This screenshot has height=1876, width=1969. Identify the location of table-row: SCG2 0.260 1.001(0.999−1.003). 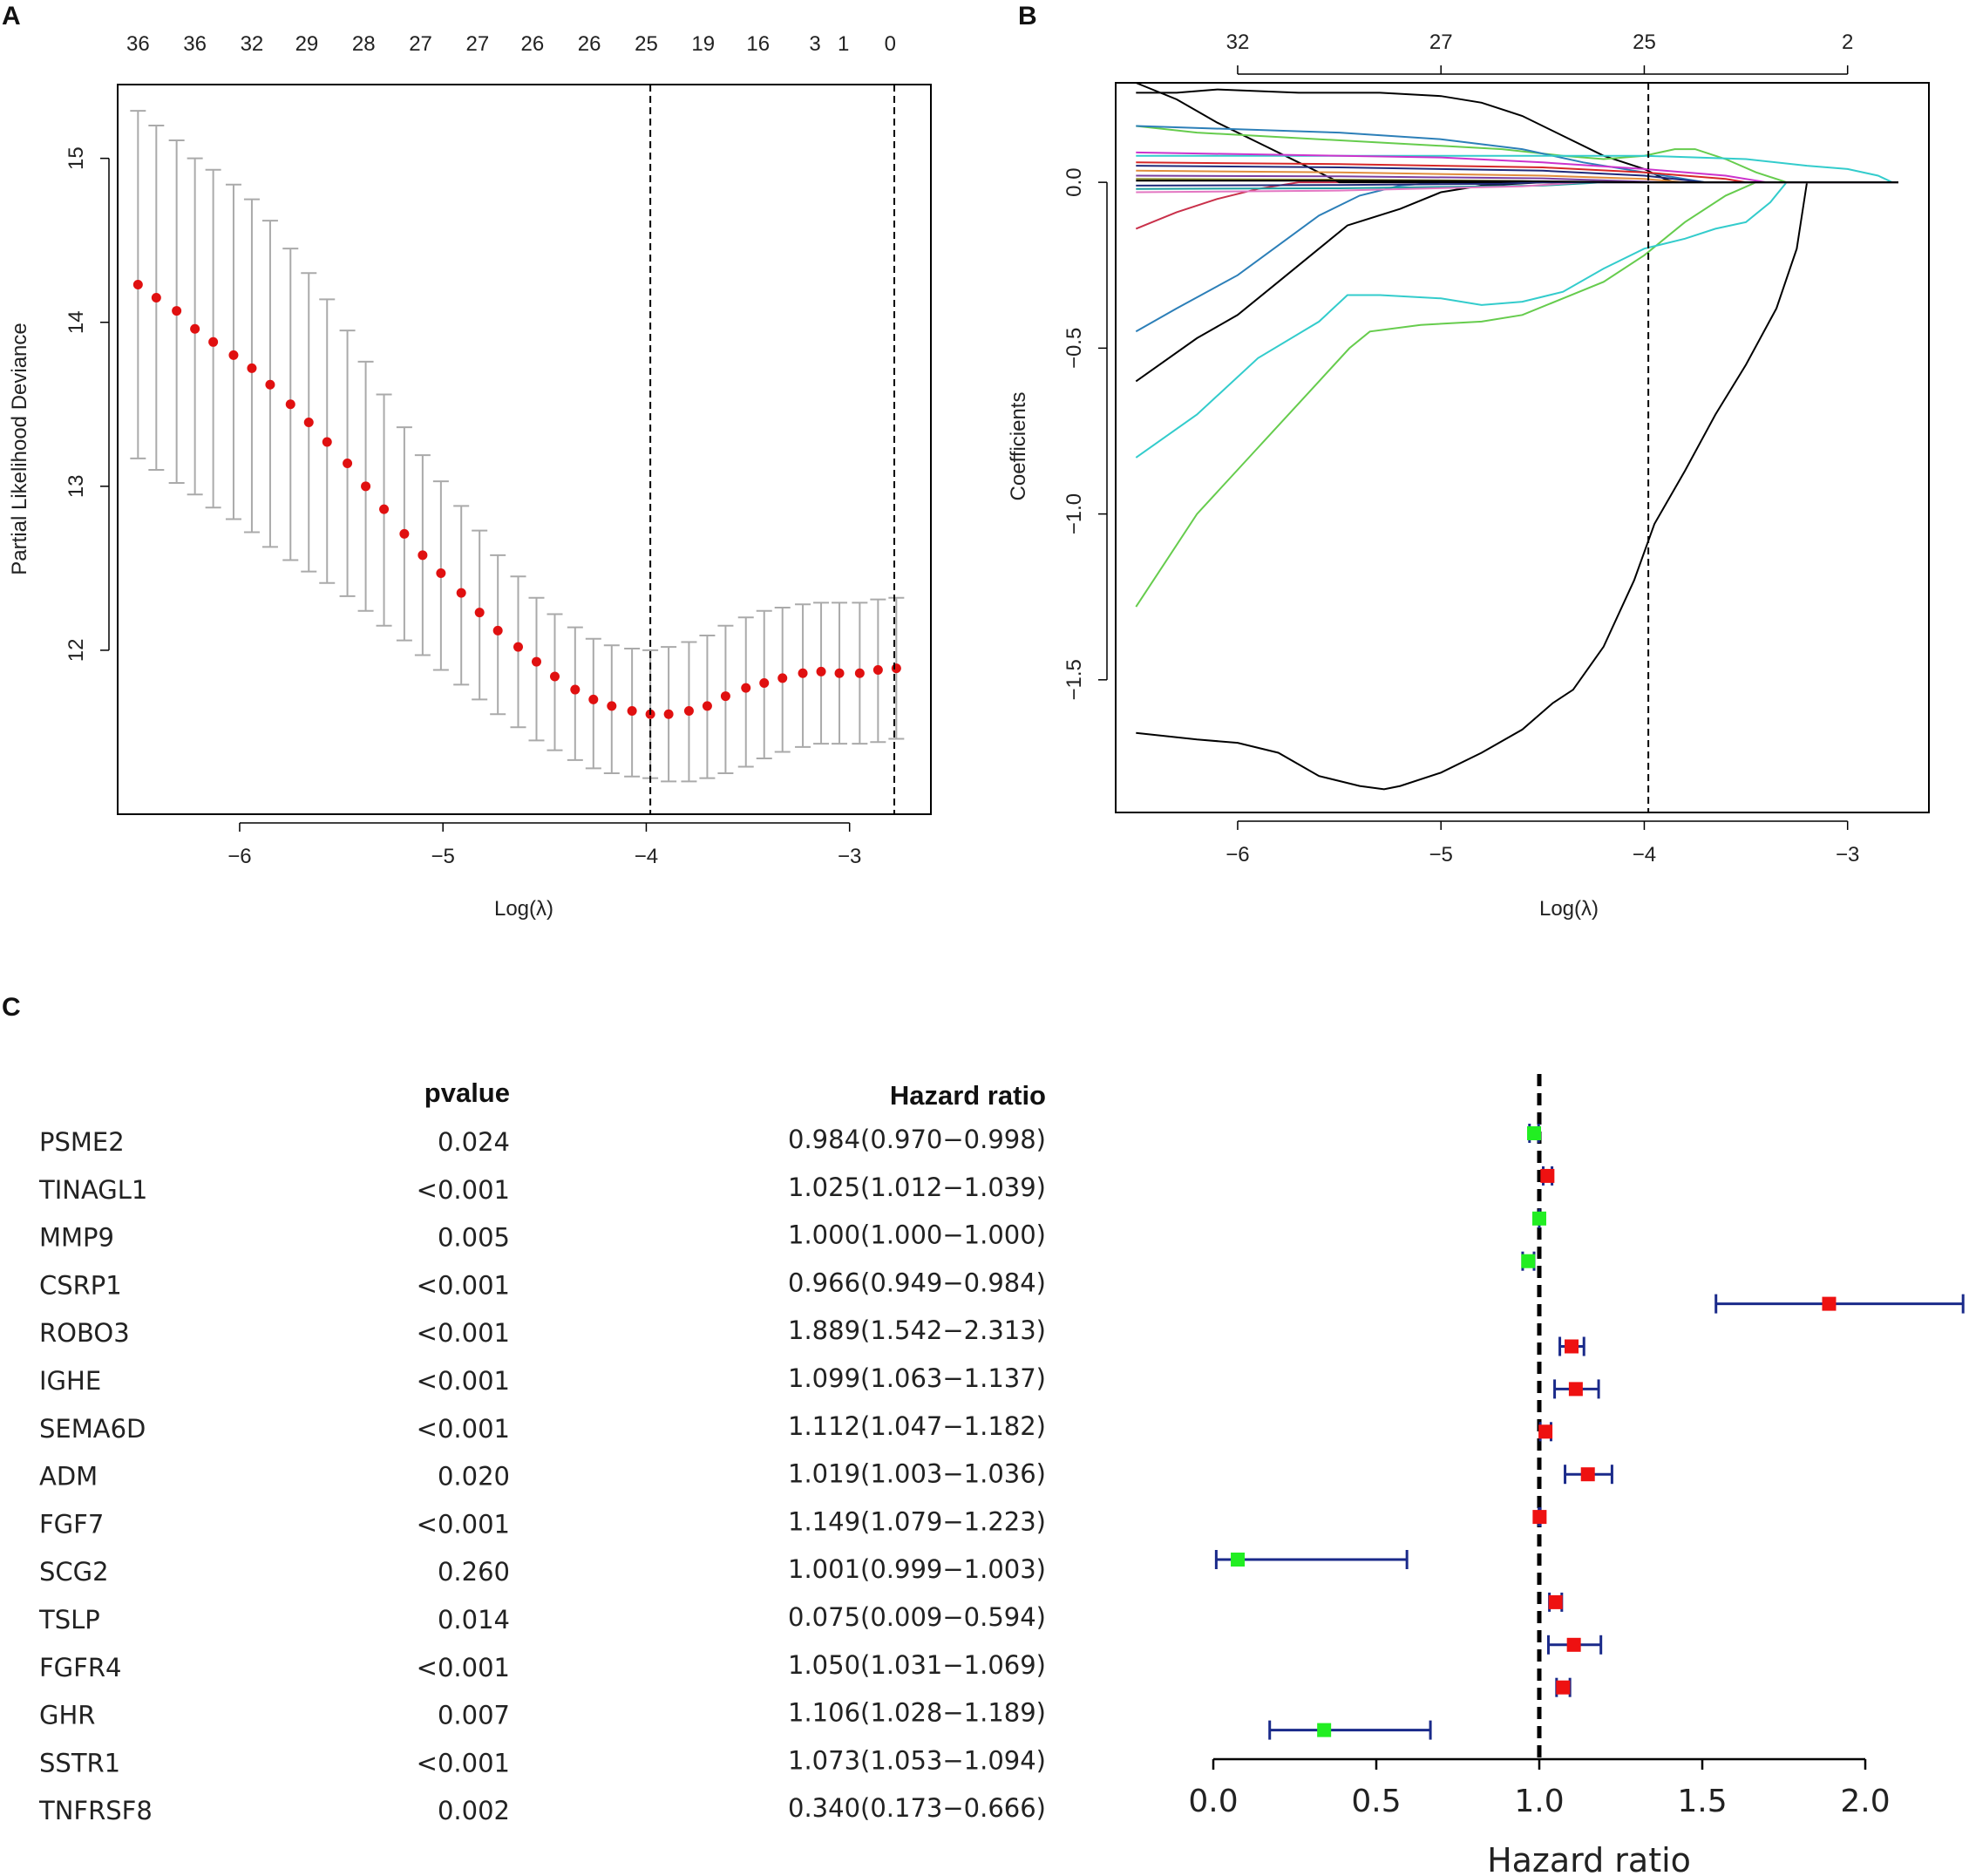
(542, 1570).